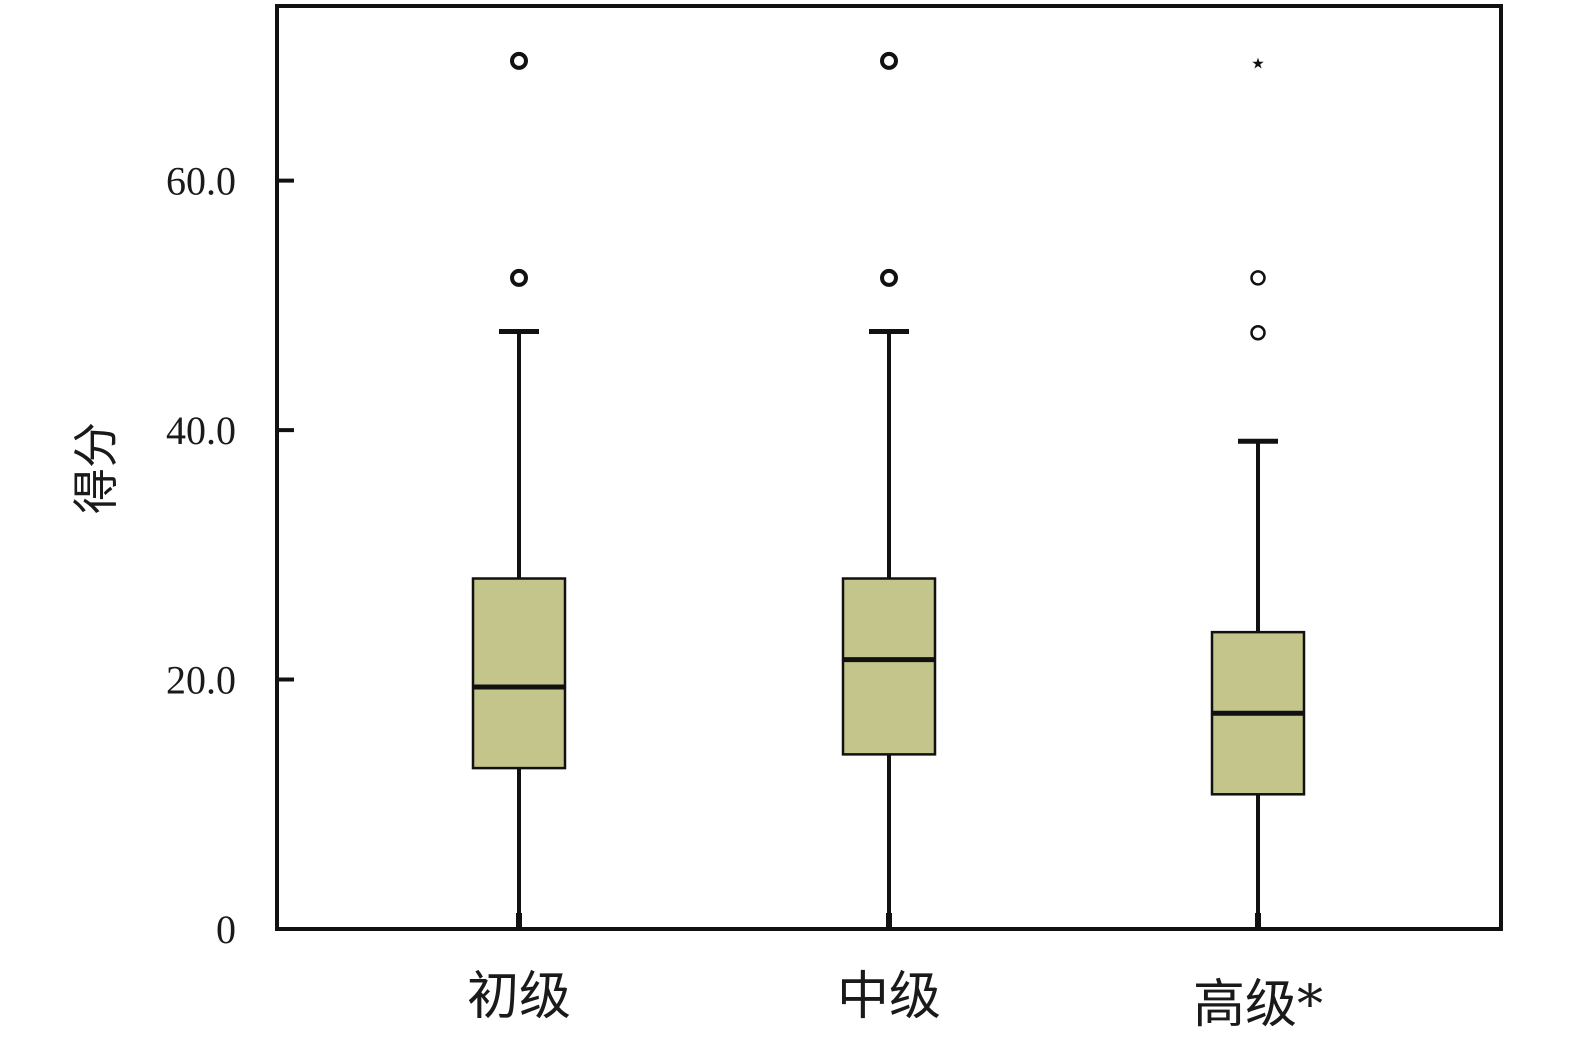 This screenshot has width=1575, height=1047. I want to click on x-category-label: 中级, so click(889, 997).